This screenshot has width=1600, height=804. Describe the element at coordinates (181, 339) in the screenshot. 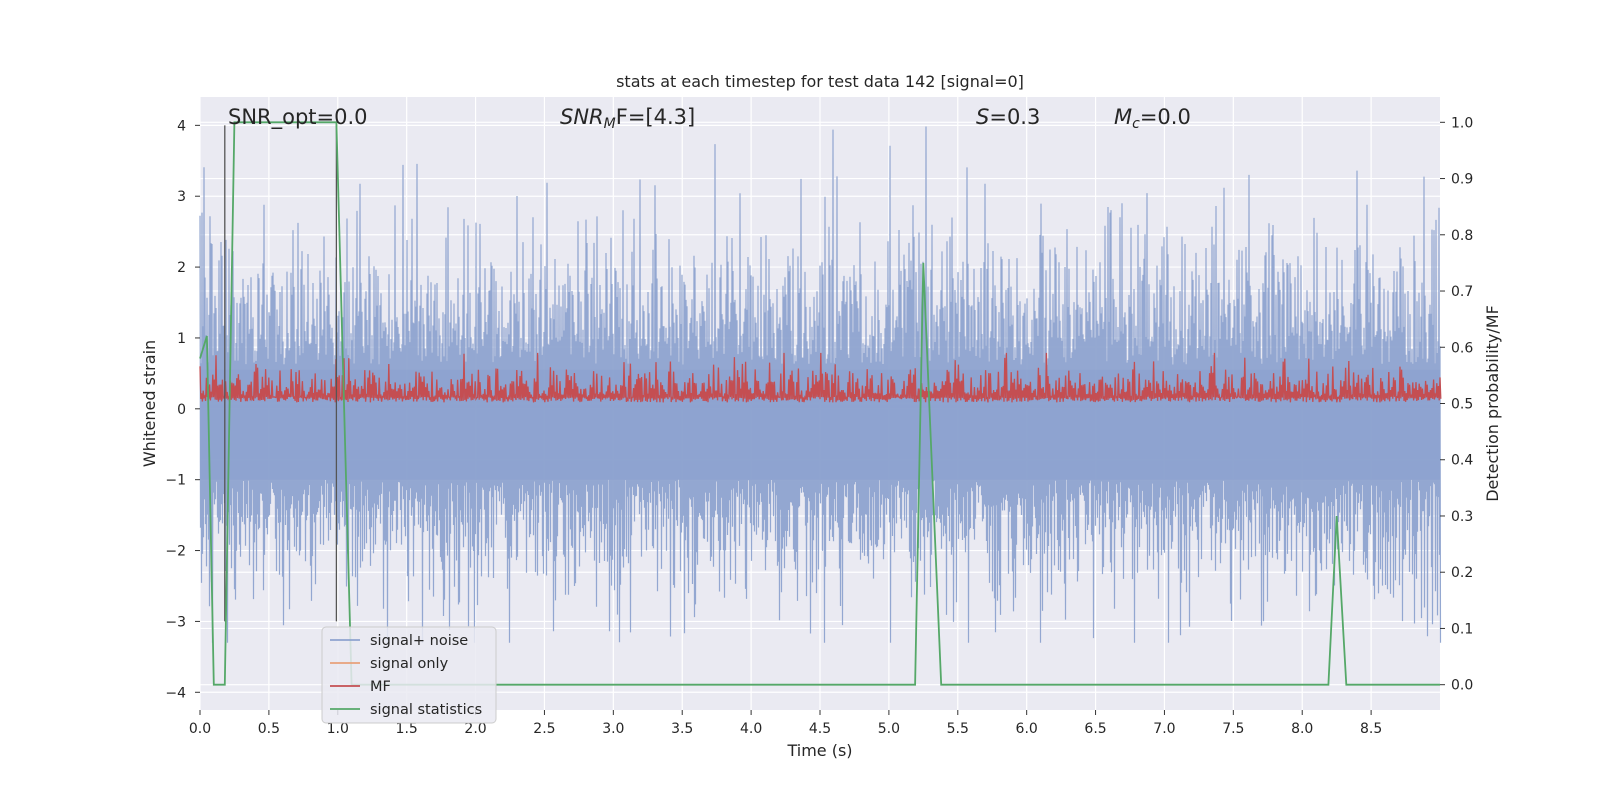

I see `y-tick-label: 1` at that location.